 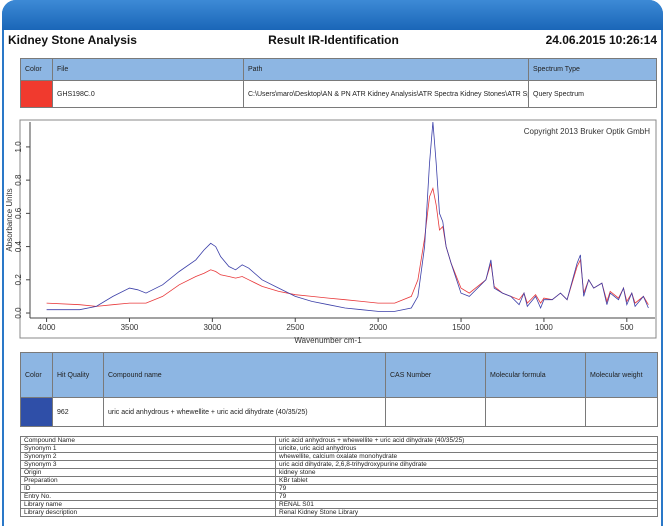 What do you see at coordinates (212, 327) in the screenshot?
I see `x-tick-label: 3000` at bounding box center [212, 327].